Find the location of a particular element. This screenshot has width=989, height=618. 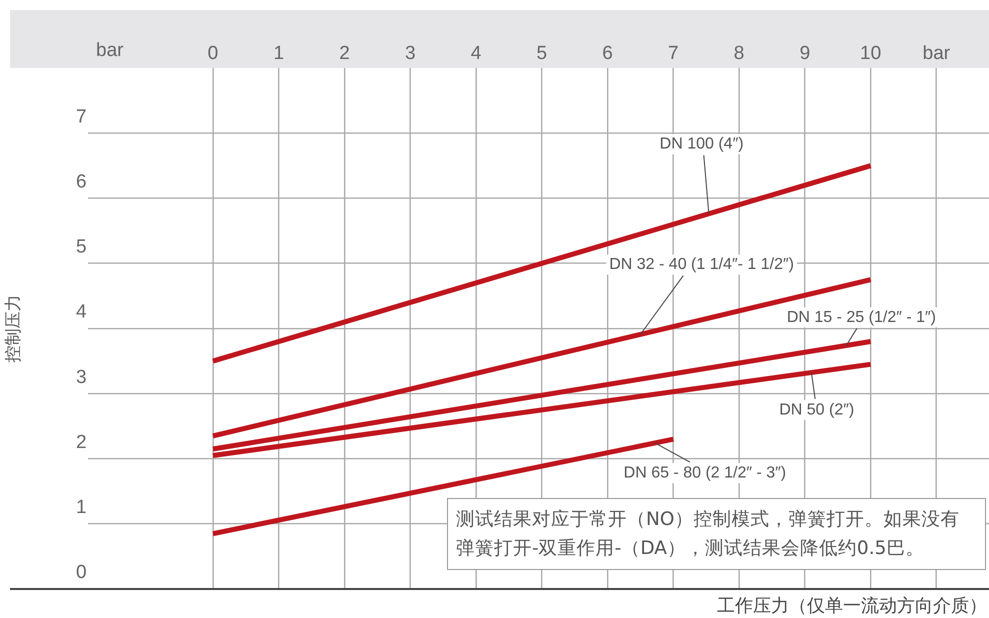

x-tick-label: 8 is located at coordinates (739, 53).